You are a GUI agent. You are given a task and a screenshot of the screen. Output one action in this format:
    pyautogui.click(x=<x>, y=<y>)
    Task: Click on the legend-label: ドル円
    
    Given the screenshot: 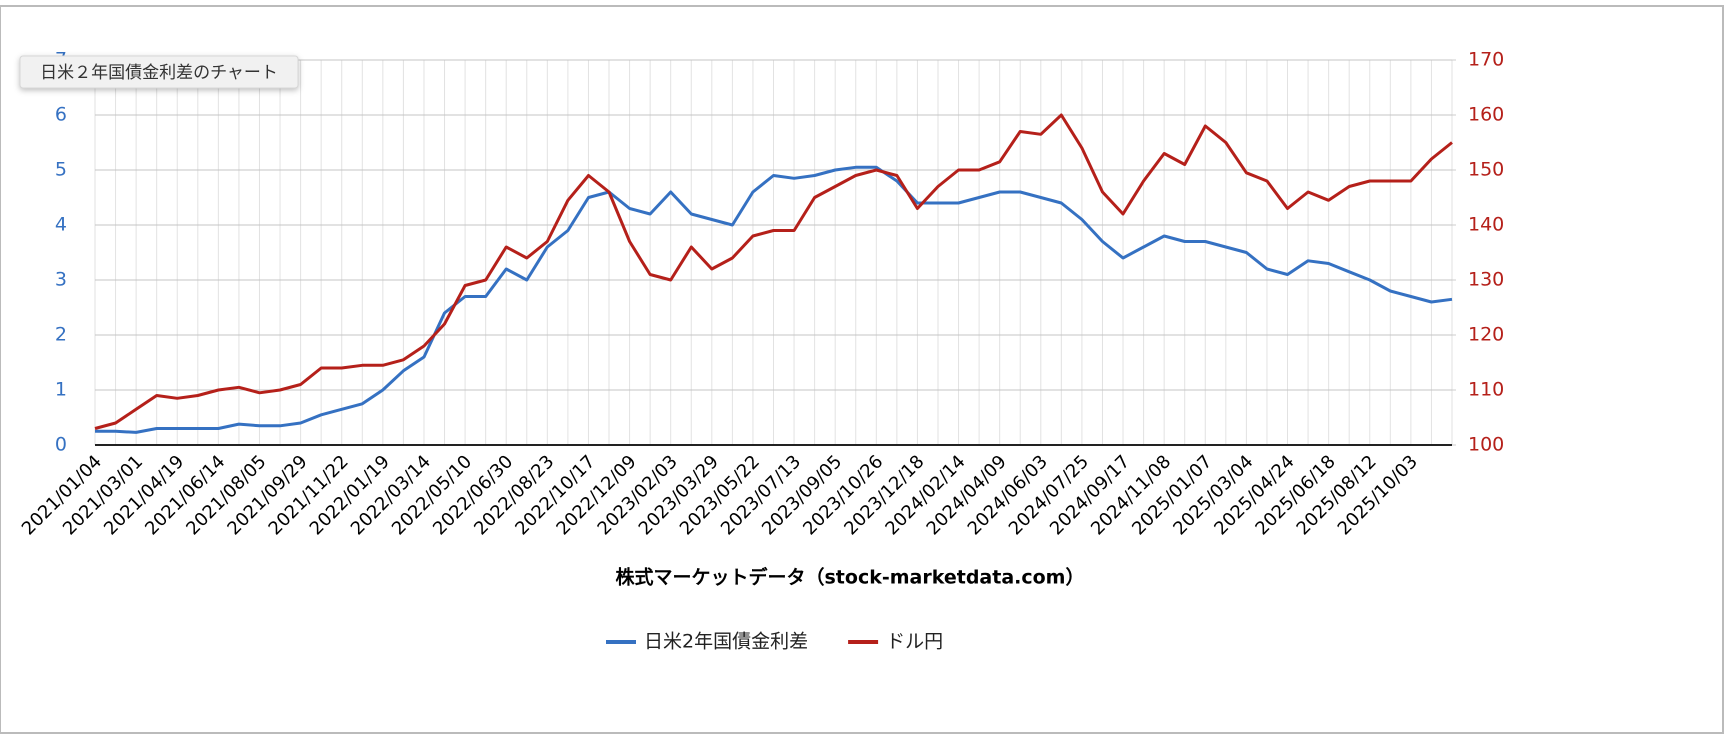 What is the action you would take?
    pyautogui.click(x=914, y=642)
    